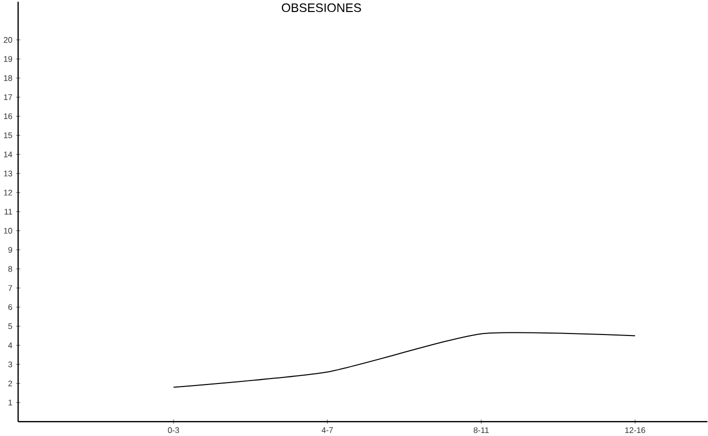 The width and height of the screenshot is (708, 436). What do you see at coordinates (481, 430) in the screenshot?
I see `x-tick-label: 8-11` at bounding box center [481, 430].